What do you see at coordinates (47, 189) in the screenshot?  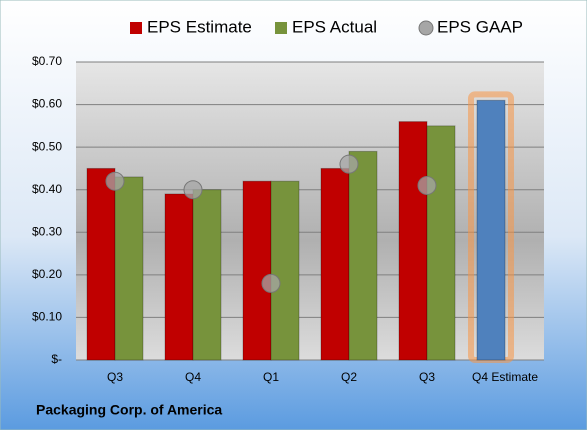 I see `y-tick-label: $0.40` at bounding box center [47, 189].